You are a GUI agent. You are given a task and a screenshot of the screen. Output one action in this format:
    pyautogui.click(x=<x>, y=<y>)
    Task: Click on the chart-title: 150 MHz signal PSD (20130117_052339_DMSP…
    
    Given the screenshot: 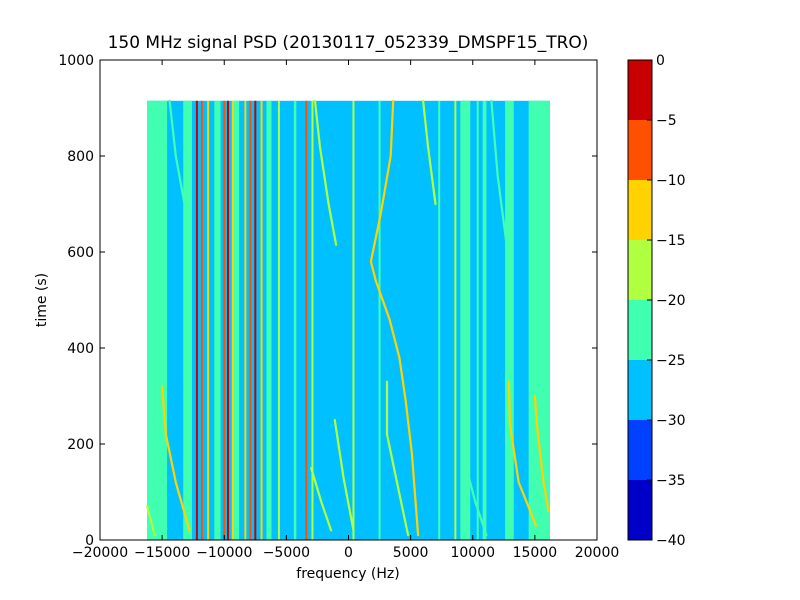 What is the action you would take?
    pyautogui.click(x=348, y=43)
    